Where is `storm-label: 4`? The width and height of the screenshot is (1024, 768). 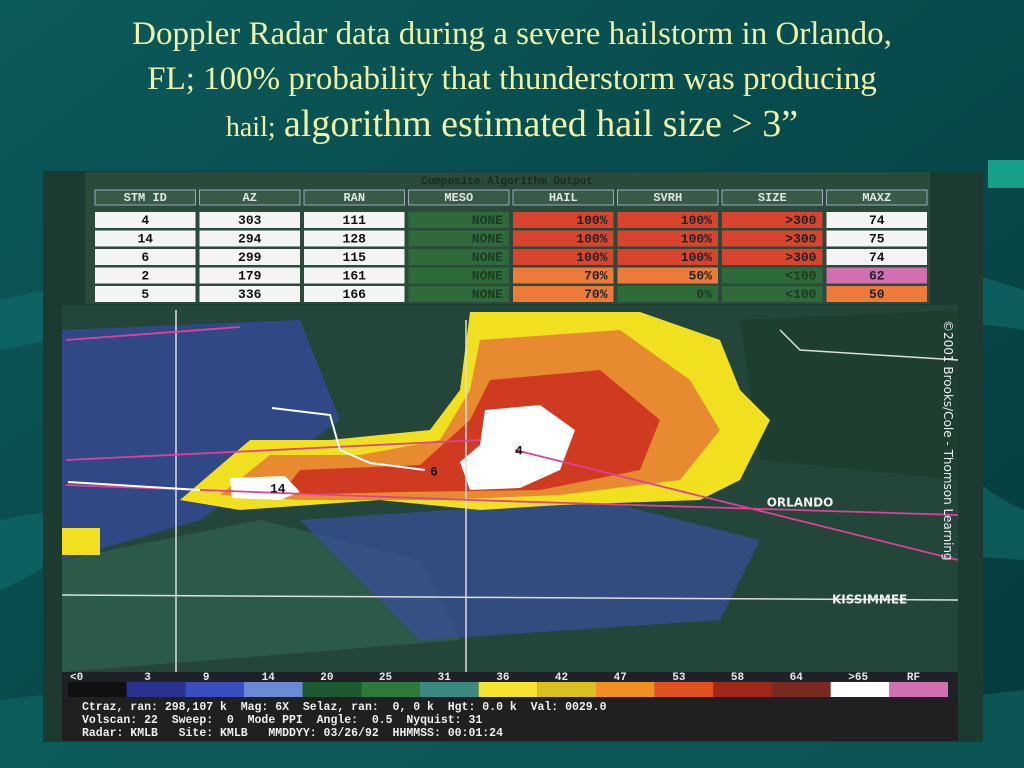 storm-label: 4 is located at coordinates (519, 450).